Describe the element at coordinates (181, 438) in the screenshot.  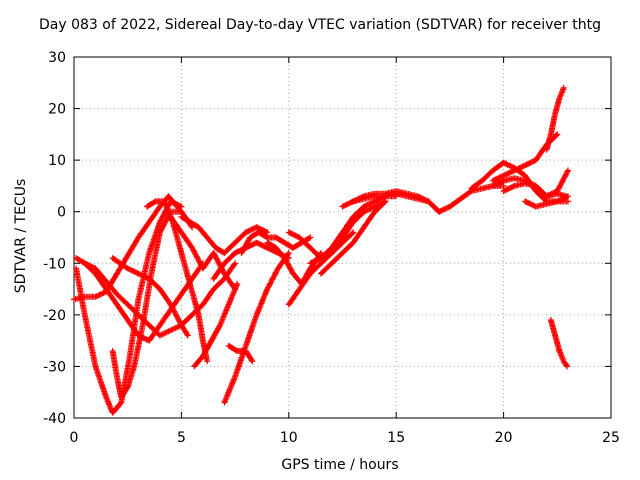
I see `x-tick-label: 5` at that location.